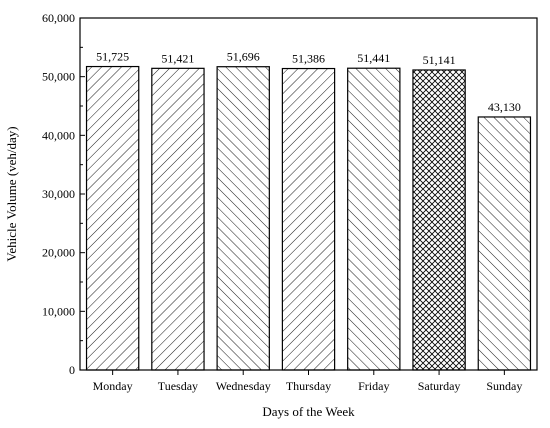 The image size is (550, 428). What do you see at coordinates (243, 57) in the screenshot?
I see `data-label: 51,696` at bounding box center [243, 57].